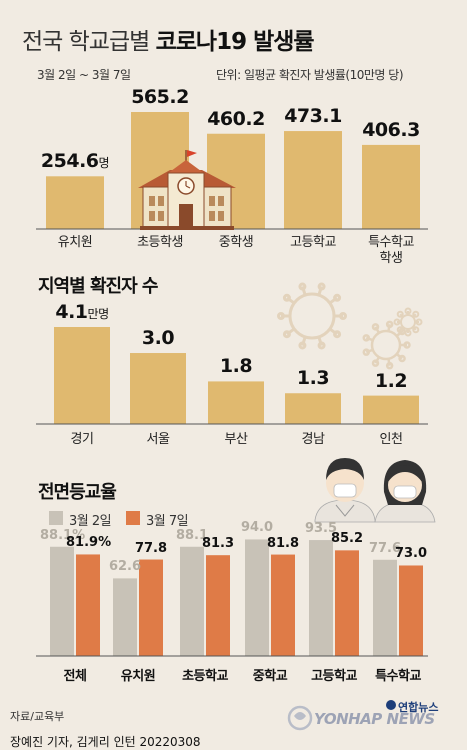  Describe the element at coordinates (158, 439) in the screenshot. I see `chart2-category-label: 서울` at that location.